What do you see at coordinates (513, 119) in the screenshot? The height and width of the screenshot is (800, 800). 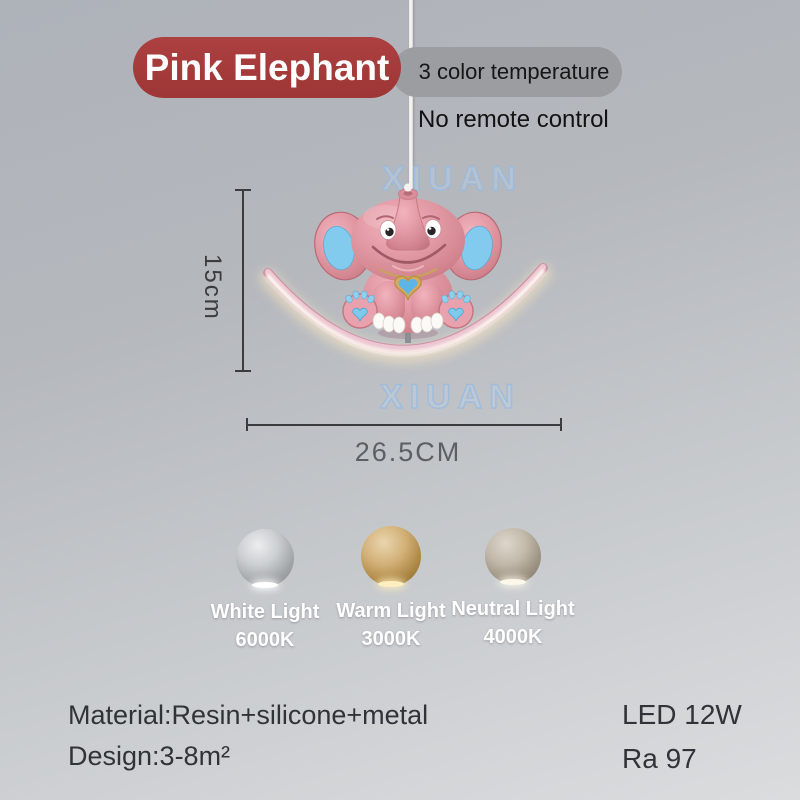 I see `remote-note: No remote control` at bounding box center [513, 119].